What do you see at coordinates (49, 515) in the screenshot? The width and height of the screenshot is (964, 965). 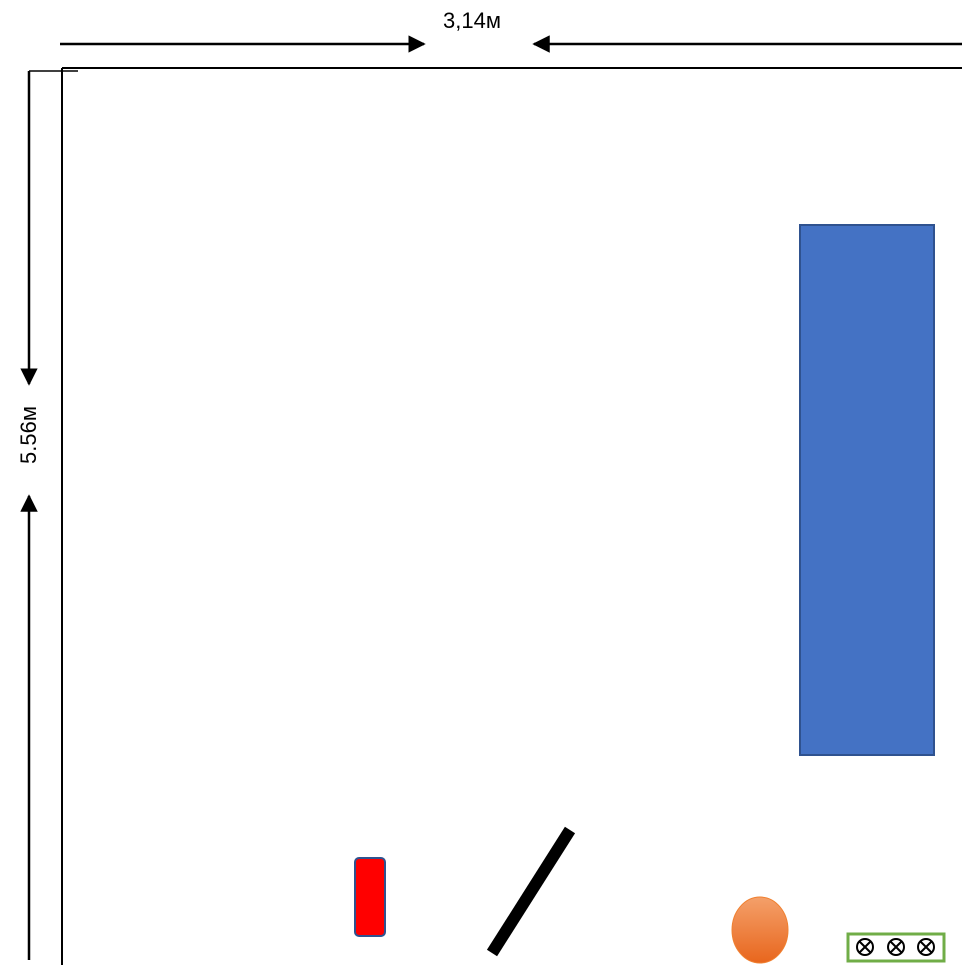 I see `height-dimension` at bounding box center [49, 515].